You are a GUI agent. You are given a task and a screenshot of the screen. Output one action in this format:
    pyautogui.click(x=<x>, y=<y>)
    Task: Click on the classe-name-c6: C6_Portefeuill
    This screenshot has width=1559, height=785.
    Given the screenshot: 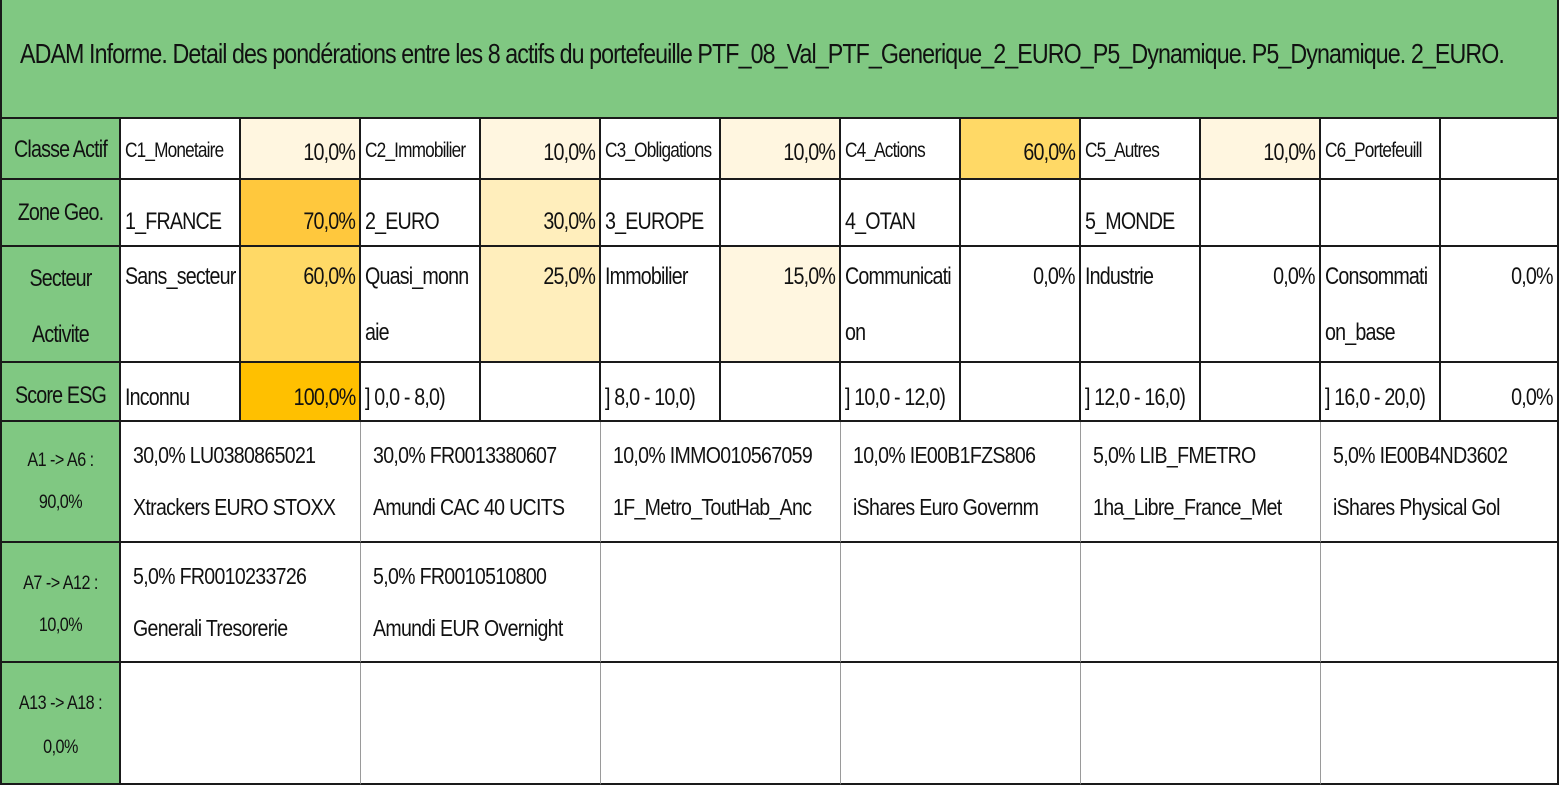 What is the action you would take?
    pyautogui.click(x=1381, y=148)
    